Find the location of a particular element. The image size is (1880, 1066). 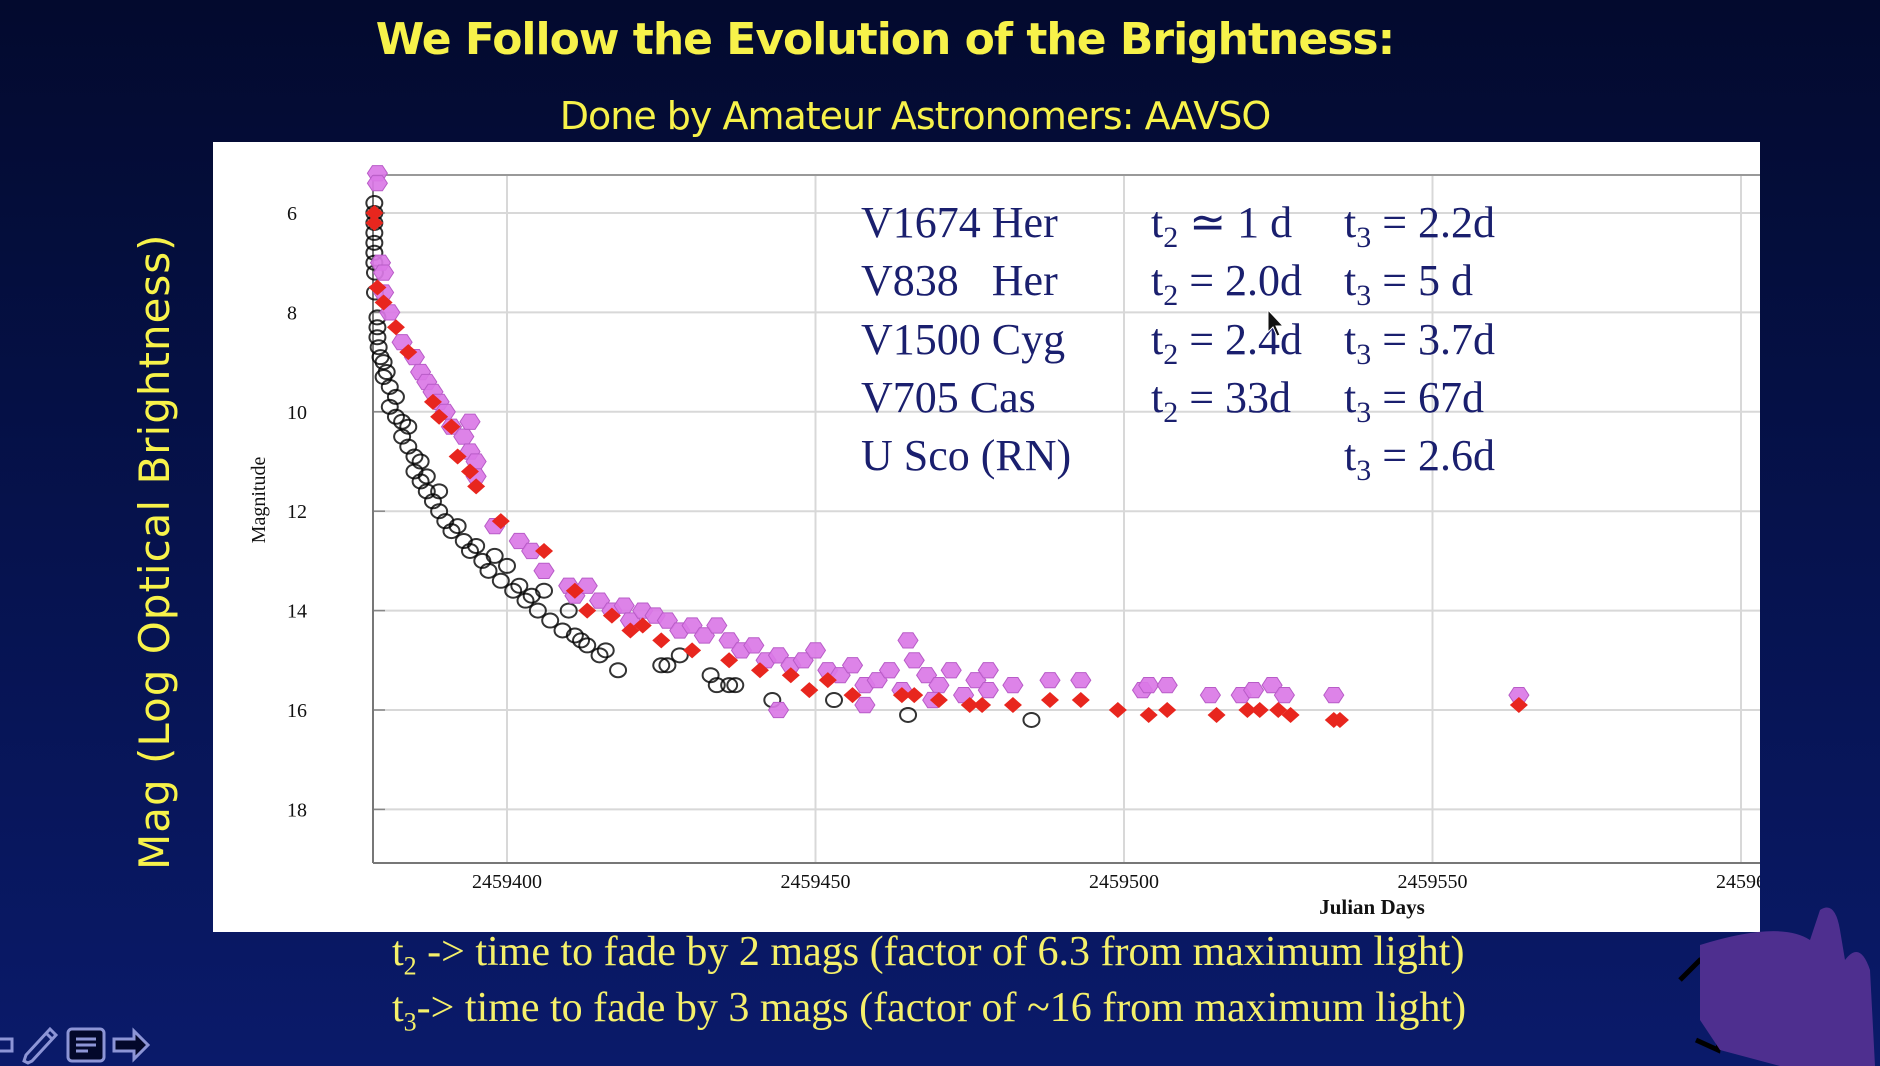

x-tick-label: 2459450 is located at coordinates (816, 882).